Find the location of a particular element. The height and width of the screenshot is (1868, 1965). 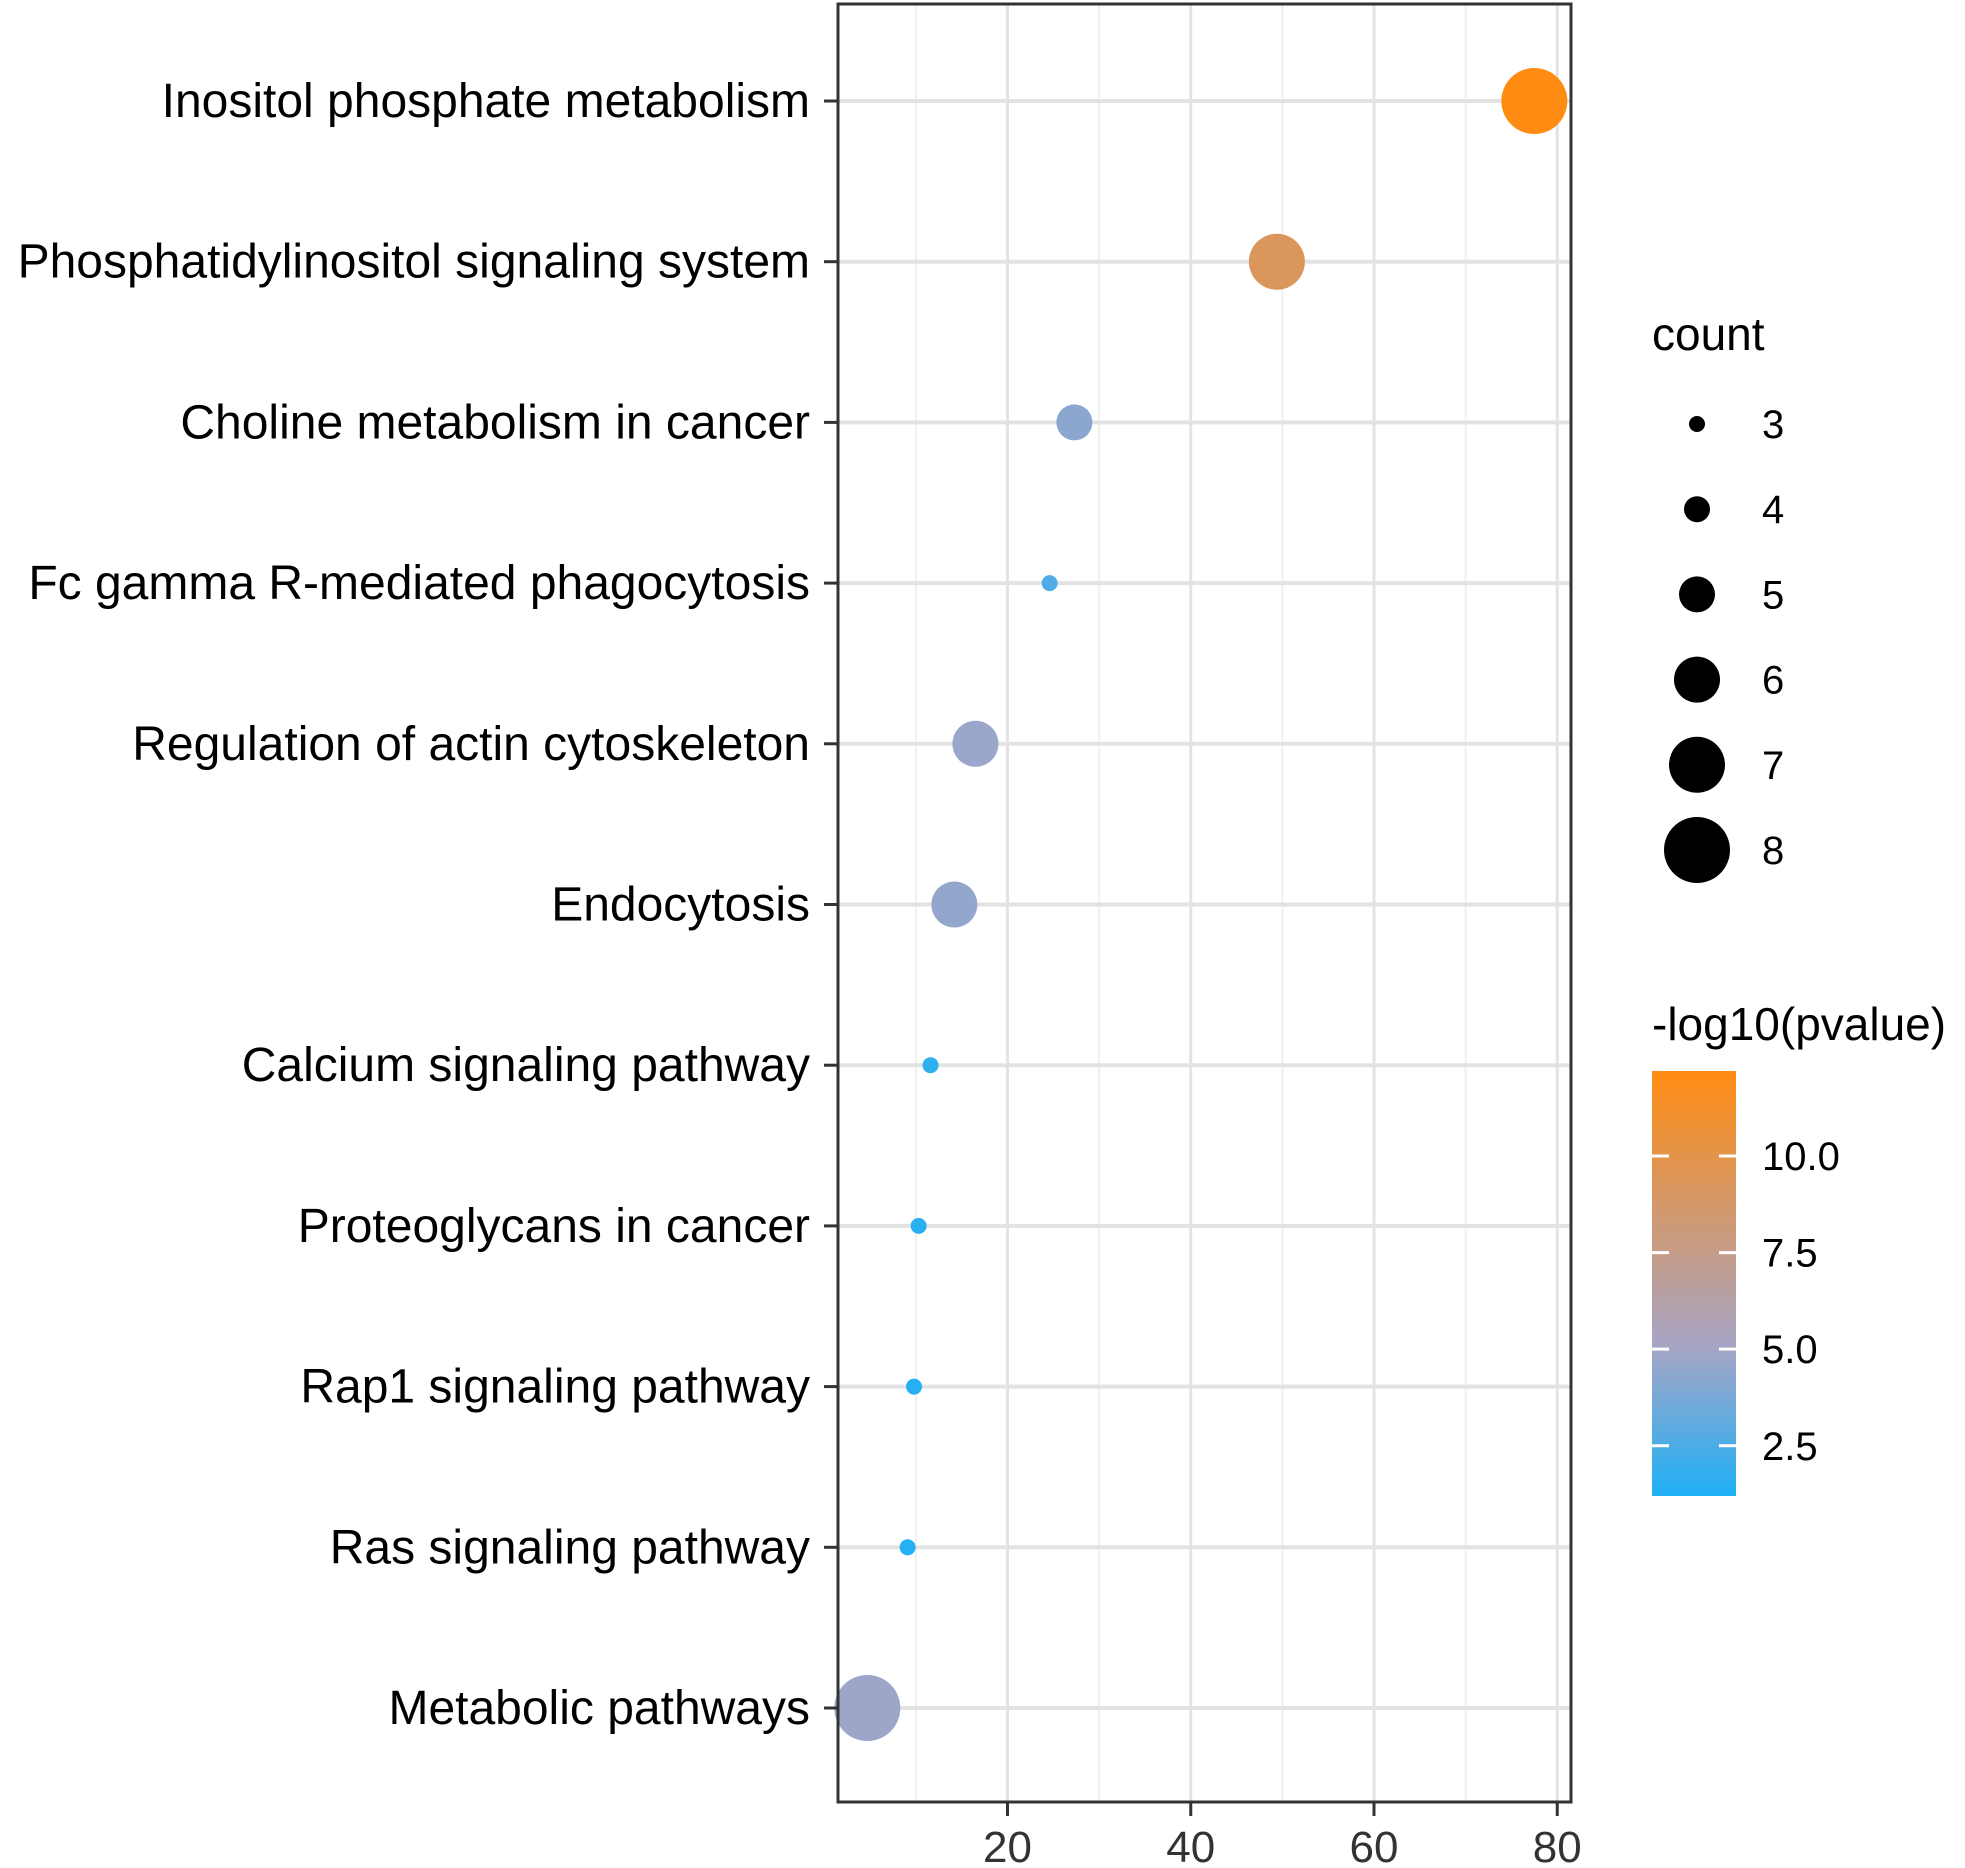

size-legend-title: count is located at coordinates (1708, 334).